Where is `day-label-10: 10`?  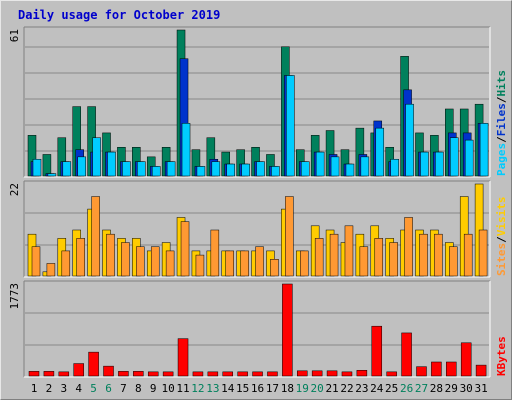 day-label-10: 10 is located at coordinates (168, 388).